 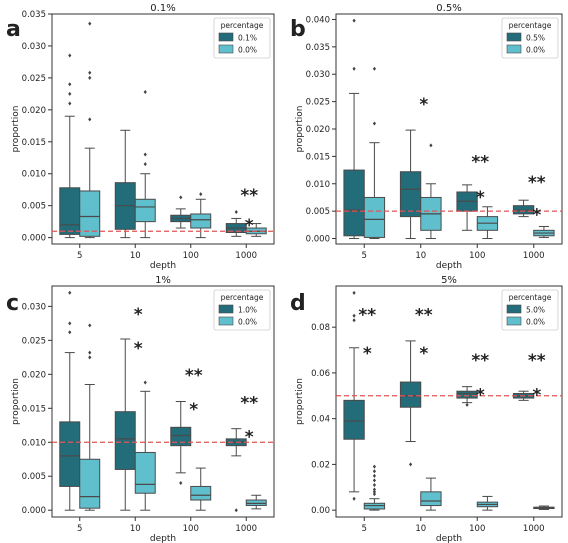 I want to click on legend: percentage 1.0% 0.0%, so click(x=242, y=310).